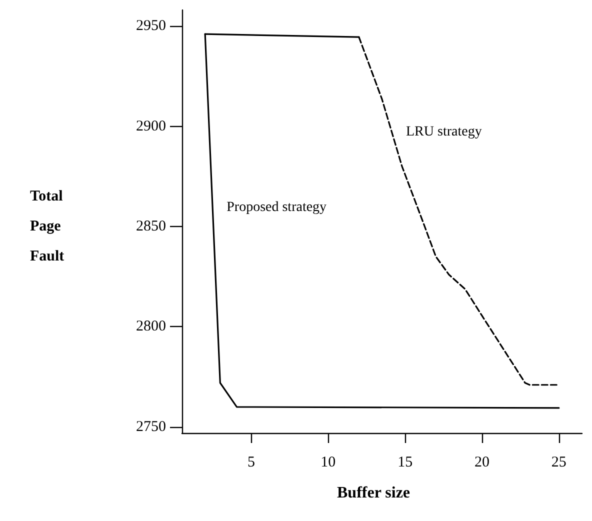  What do you see at coordinates (151, 326) in the screenshot?
I see `y-tick-label: 2800` at bounding box center [151, 326].